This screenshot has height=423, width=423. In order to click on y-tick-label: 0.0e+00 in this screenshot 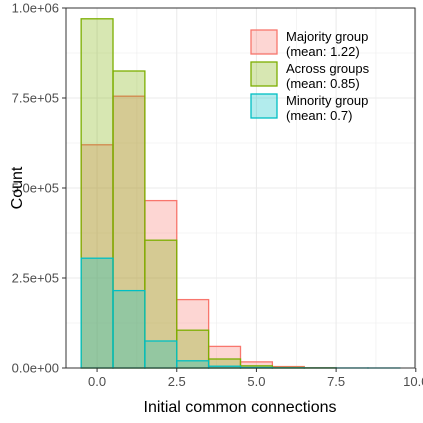, I will do `click(35, 368)`.